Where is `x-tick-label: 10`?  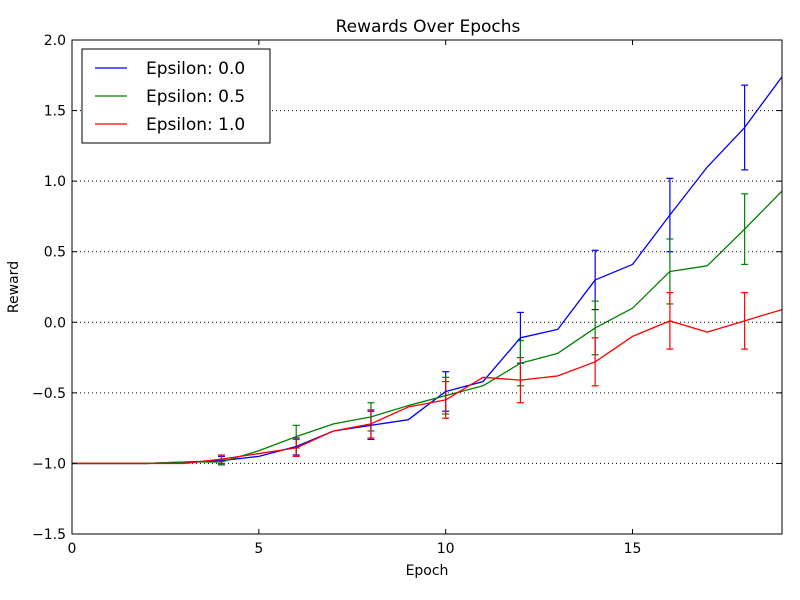
x-tick-label: 10 is located at coordinates (446, 549).